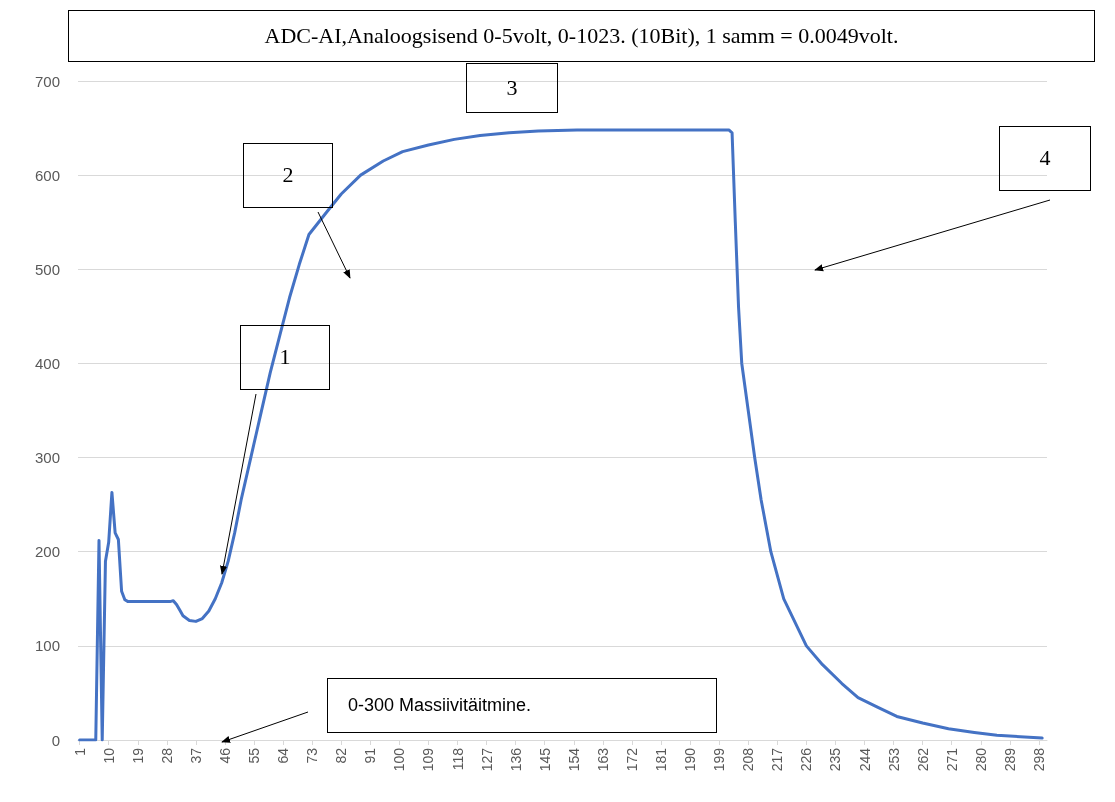  I want to click on y-tick-label: 200, so click(47, 552).